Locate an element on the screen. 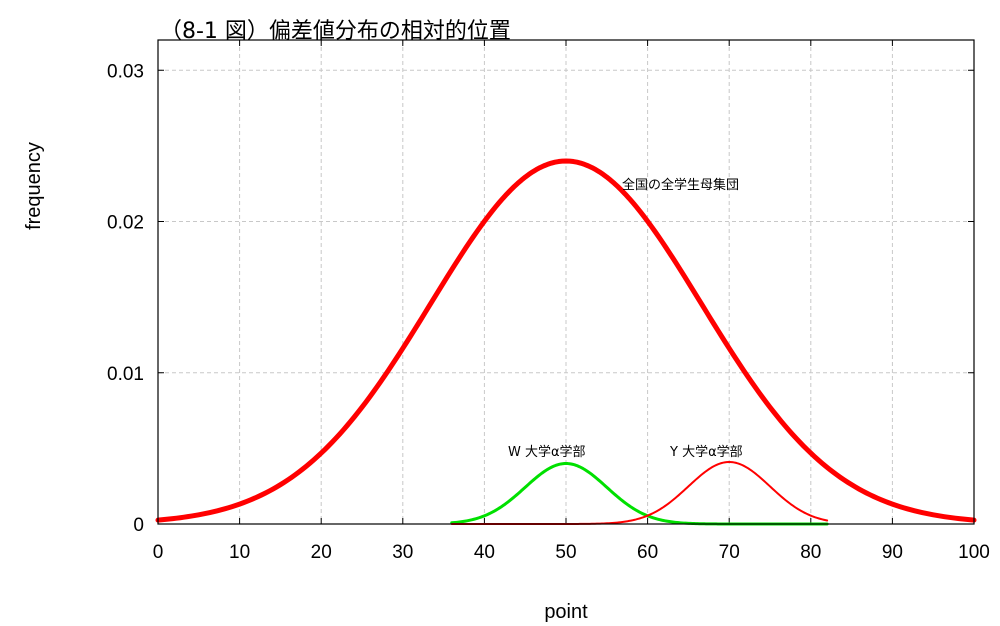  series-annotation: 全国の全学生母集団 is located at coordinates (680, 185).